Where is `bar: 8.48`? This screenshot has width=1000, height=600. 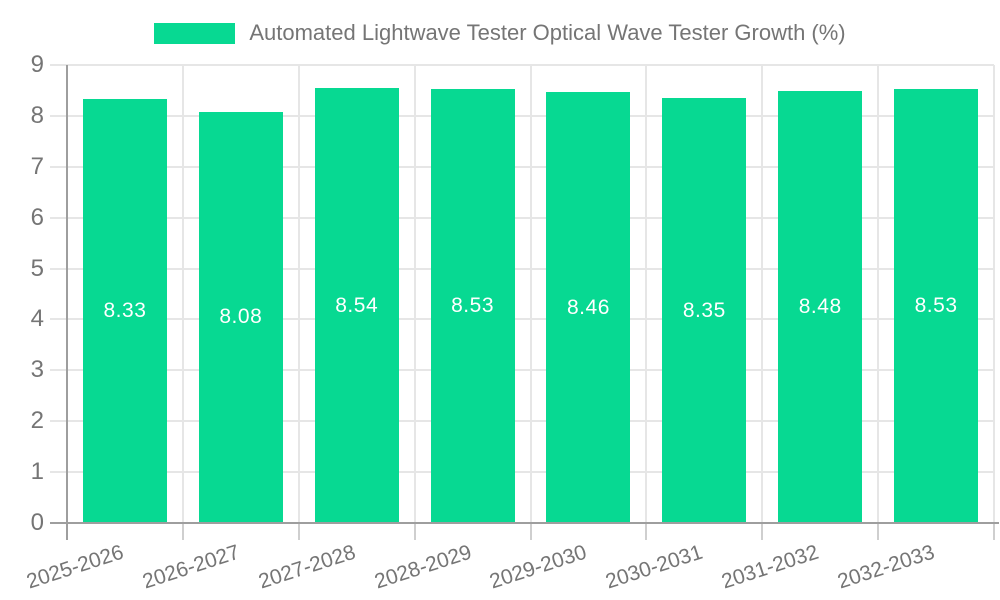 bar: 8.48 is located at coordinates (820, 307).